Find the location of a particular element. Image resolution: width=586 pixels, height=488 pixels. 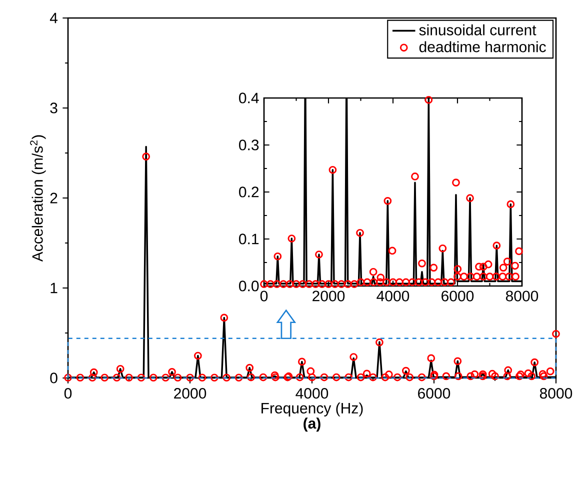

y-tick-label: 0.2 is located at coordinates (249, 192).